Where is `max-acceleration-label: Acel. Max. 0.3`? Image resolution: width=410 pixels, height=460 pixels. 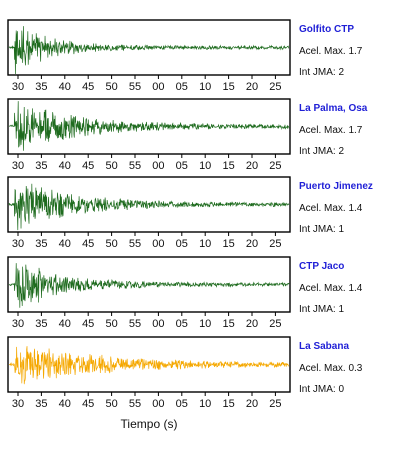
max-acceleration-label: Acel. Max. 0.3 is located at coordinates (331, 368).